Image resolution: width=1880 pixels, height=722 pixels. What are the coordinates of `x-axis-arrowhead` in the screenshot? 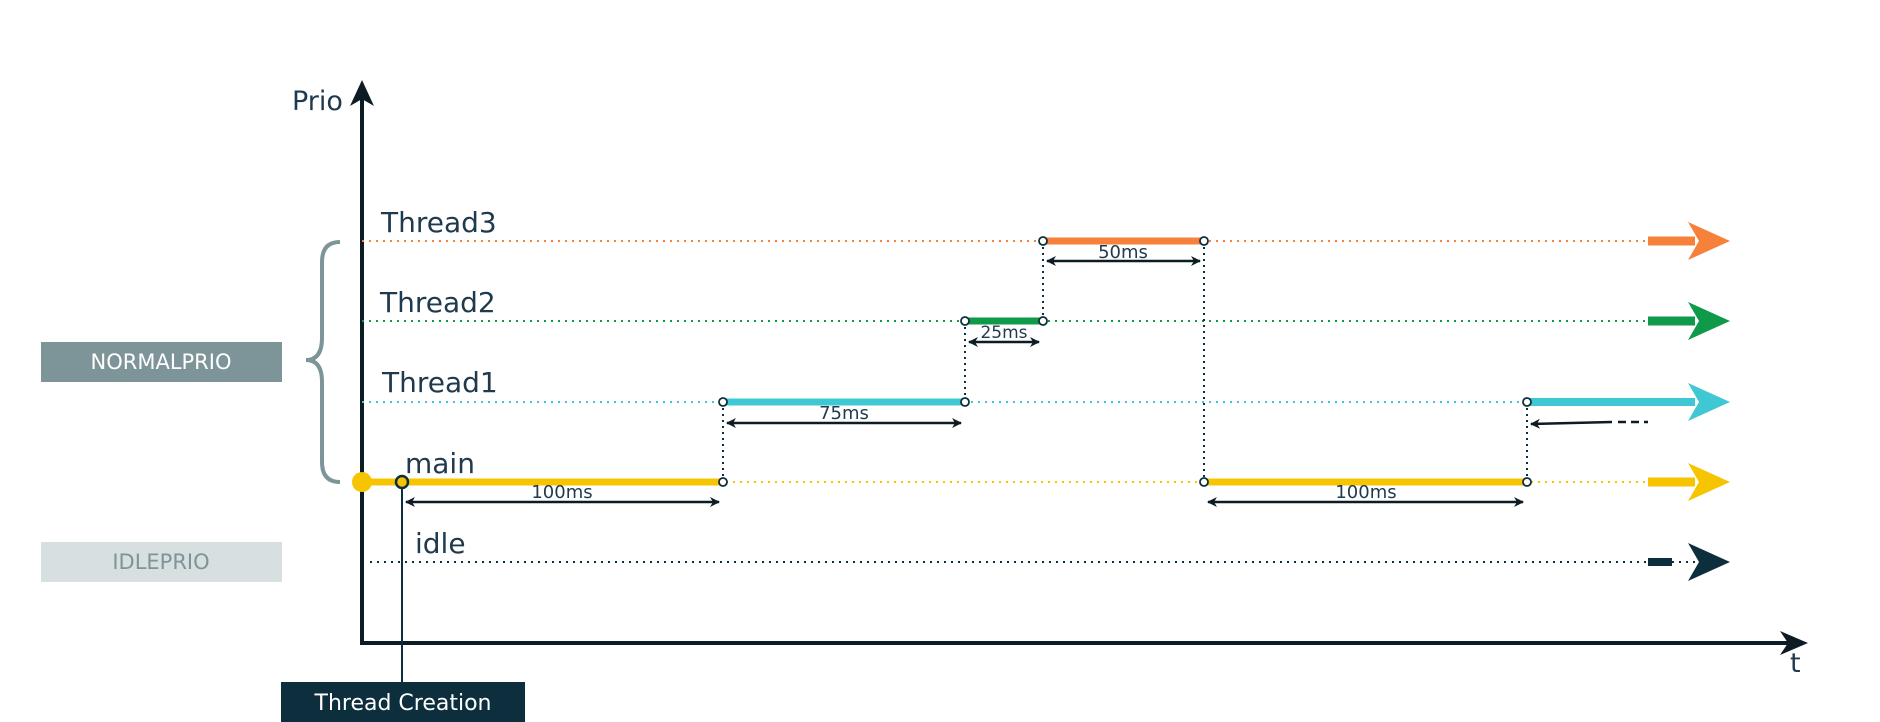 It's located at (1794, 643).